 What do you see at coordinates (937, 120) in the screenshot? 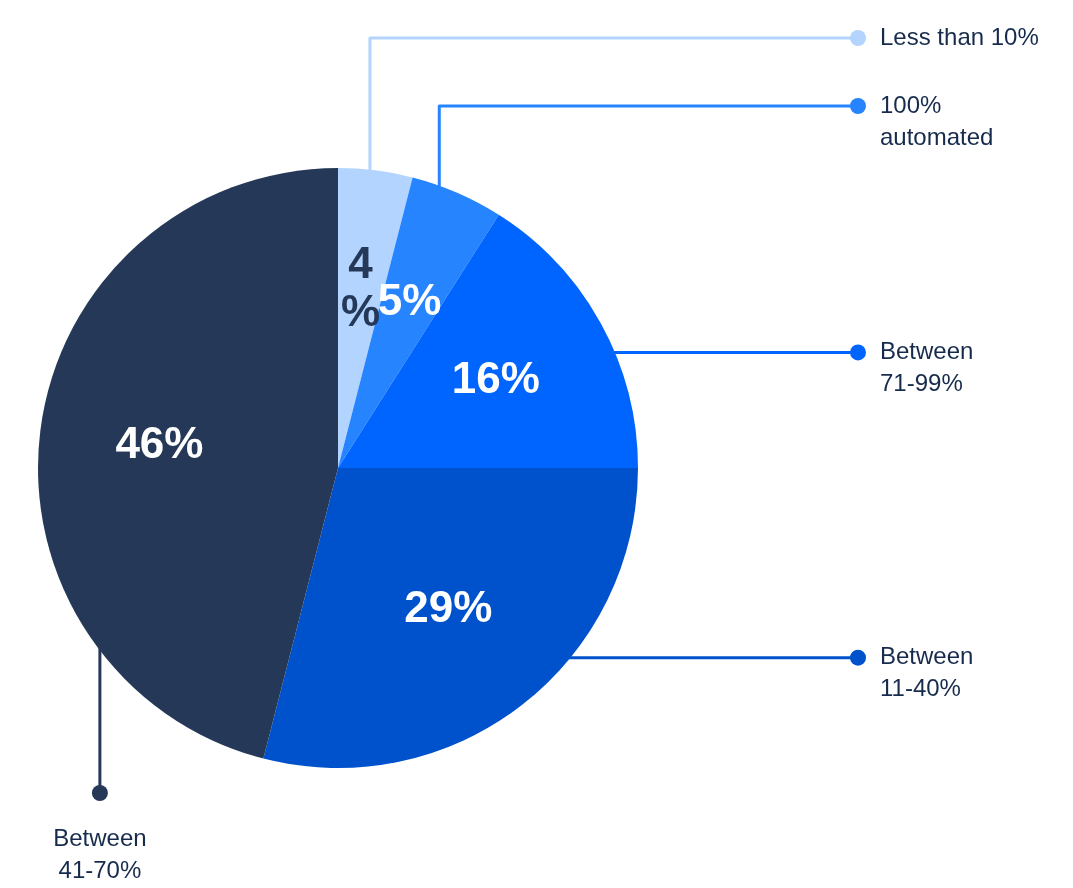
I see `legend-label: 100% automated` at bounding box center [937, 120].